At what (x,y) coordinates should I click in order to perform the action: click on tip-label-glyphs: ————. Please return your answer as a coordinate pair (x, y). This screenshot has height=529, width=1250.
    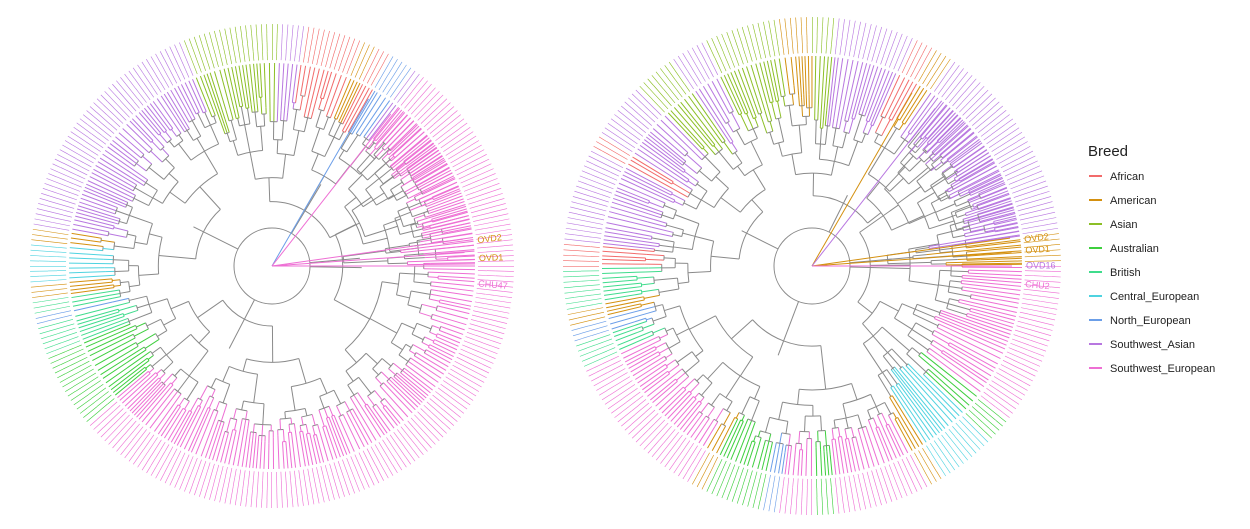
    Looking at the image, I should click on (831, 35).